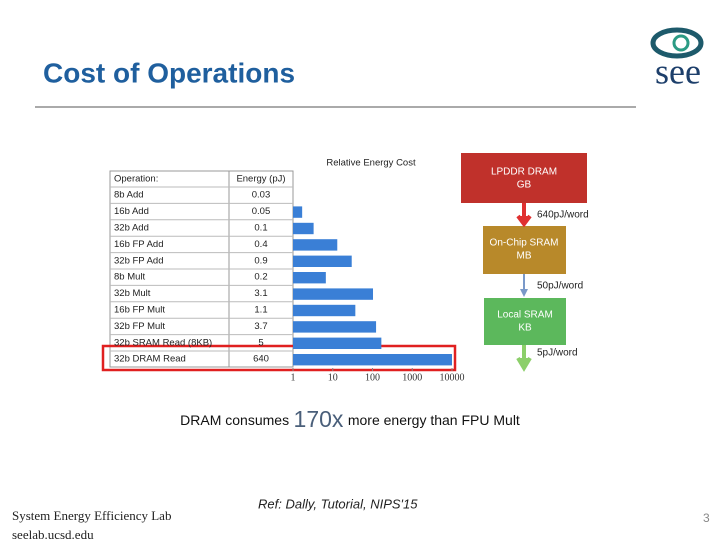 This screenshot has height=540, width=720. Describe the element at coordinates (136, 179) in the screenshot. I see `table-header: Operation:` at that location.